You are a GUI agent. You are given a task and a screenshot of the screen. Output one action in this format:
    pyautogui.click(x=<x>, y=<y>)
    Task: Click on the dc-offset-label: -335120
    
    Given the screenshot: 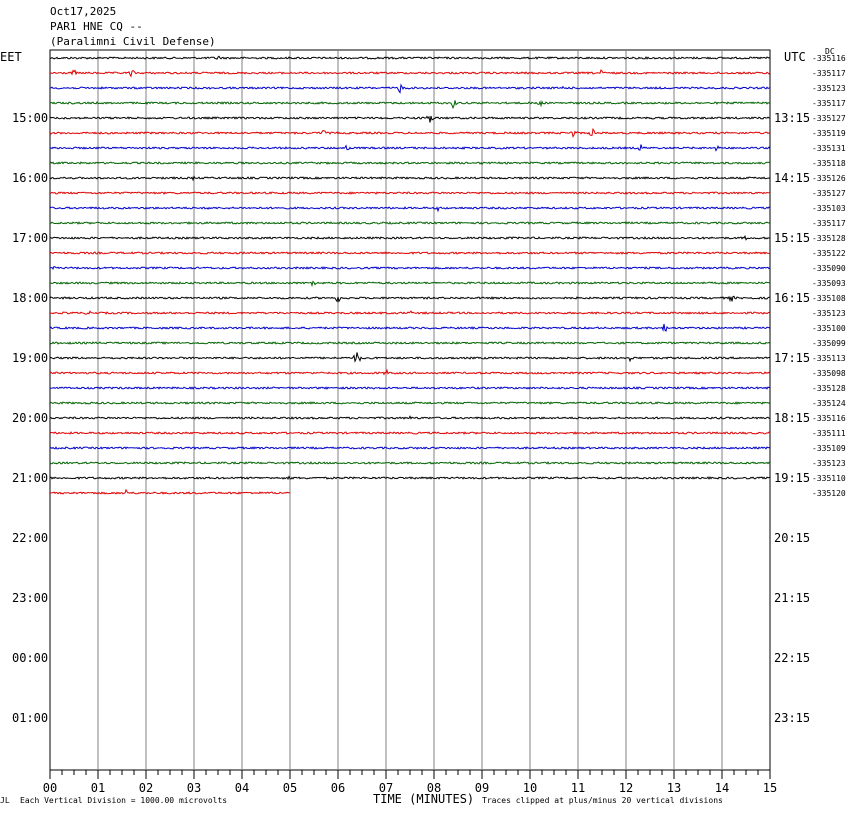 What is the action you would take?
    pyautogui.click(x=829, y=493)
    